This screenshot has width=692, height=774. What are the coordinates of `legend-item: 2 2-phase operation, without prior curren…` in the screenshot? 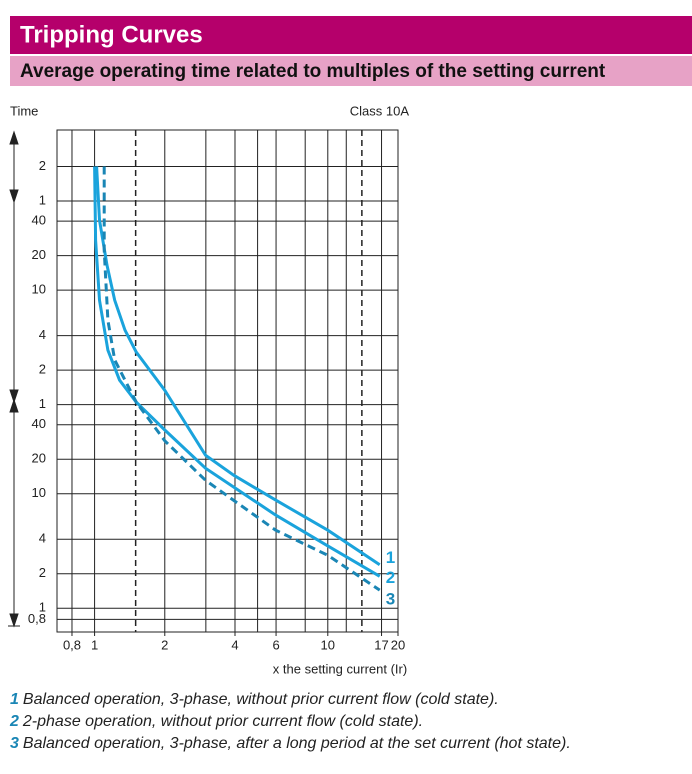 It's located at (216, 721).